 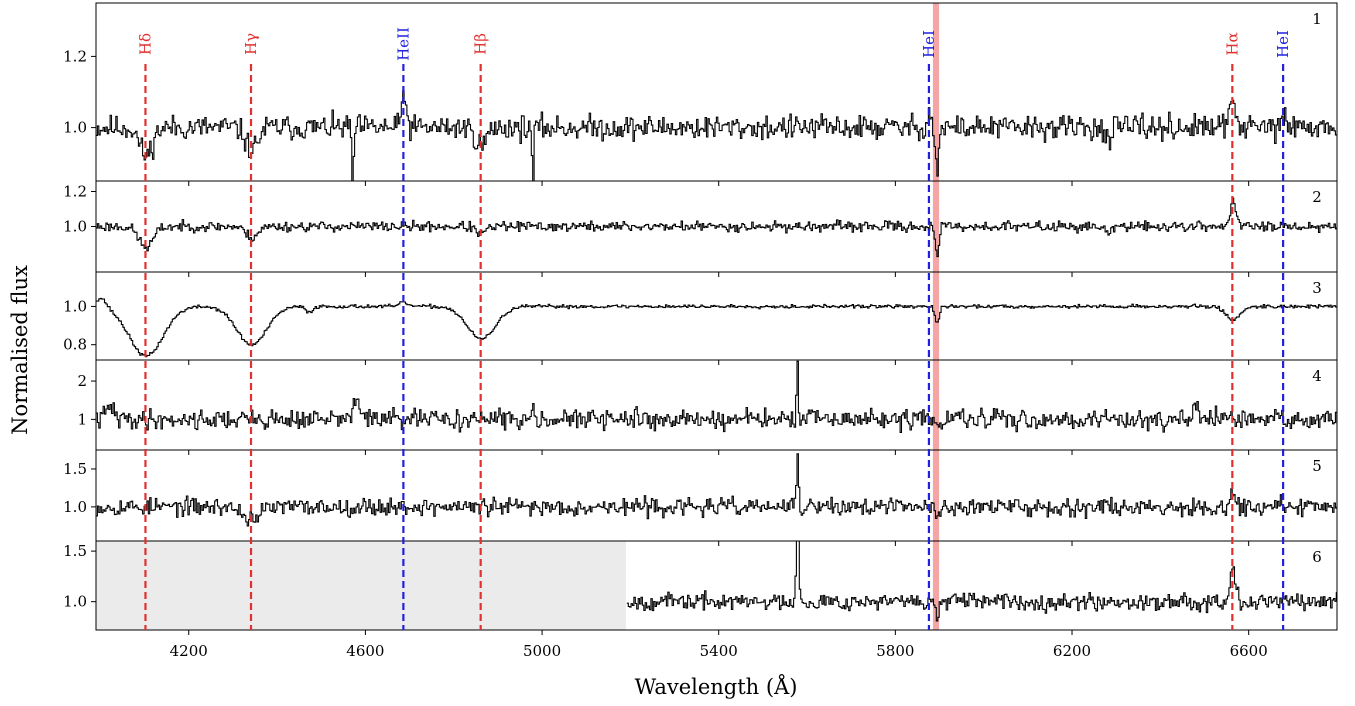 I want to click on y-tick-label: 2, so click(x=82, y=381).